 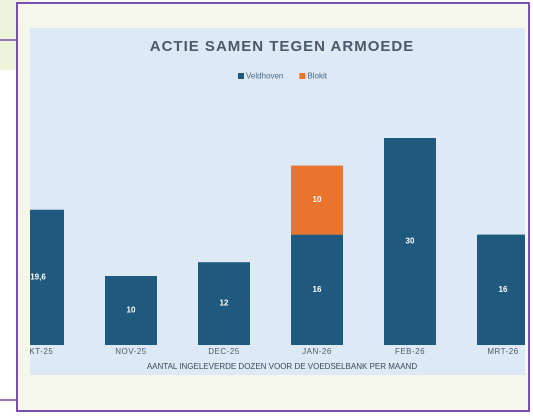 I want to click on x-tick-label: DEC-25, so click(x=224, y=351).